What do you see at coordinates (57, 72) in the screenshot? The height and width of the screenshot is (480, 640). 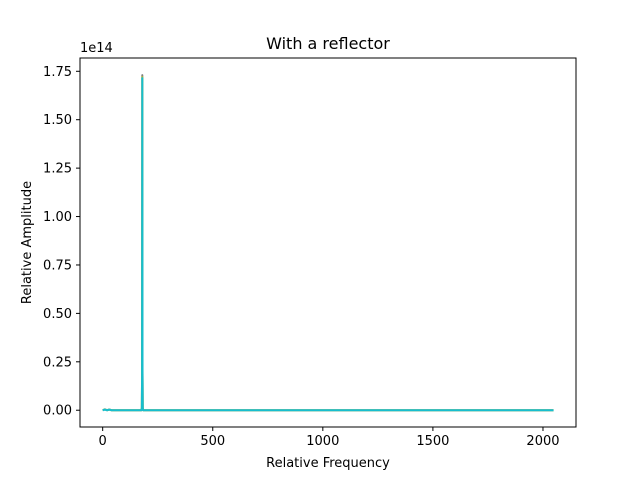 I see `y-tick-label: 1.75` at bounding box center [57, 72].